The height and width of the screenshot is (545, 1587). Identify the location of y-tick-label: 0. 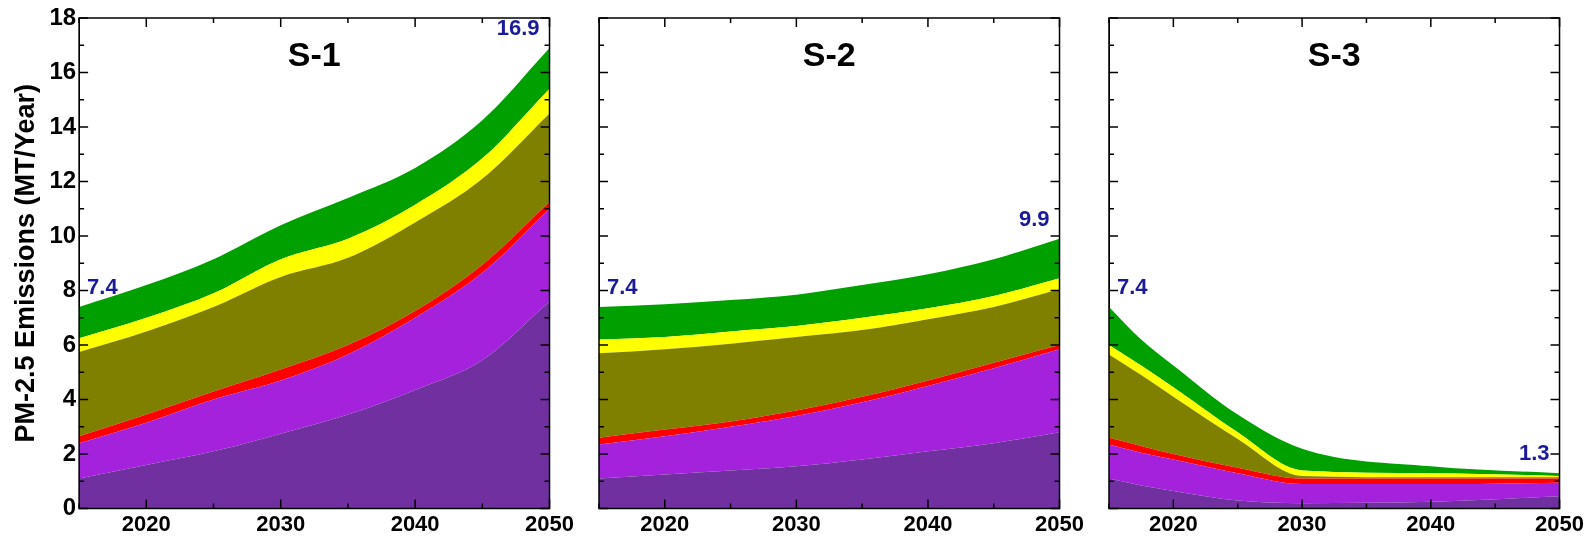
(69, 507).